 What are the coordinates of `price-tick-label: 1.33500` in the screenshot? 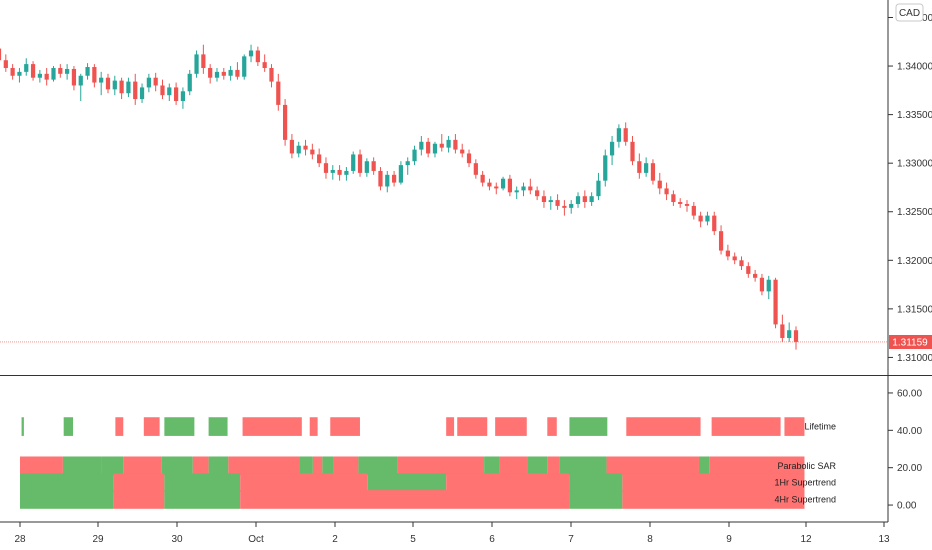 It's located at (914, 115).